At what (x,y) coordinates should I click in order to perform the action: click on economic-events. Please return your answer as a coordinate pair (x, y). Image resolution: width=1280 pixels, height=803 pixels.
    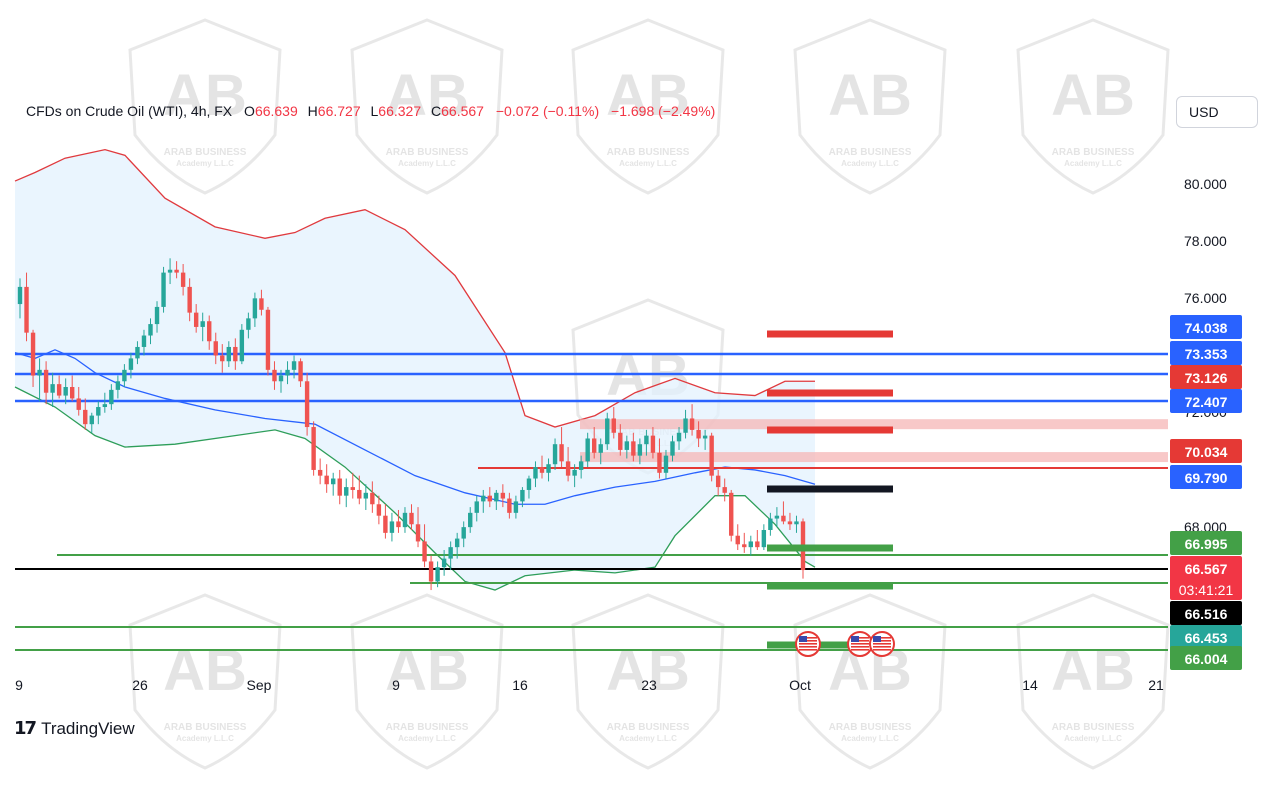
    Looking at the image, I should click on (845, 644).